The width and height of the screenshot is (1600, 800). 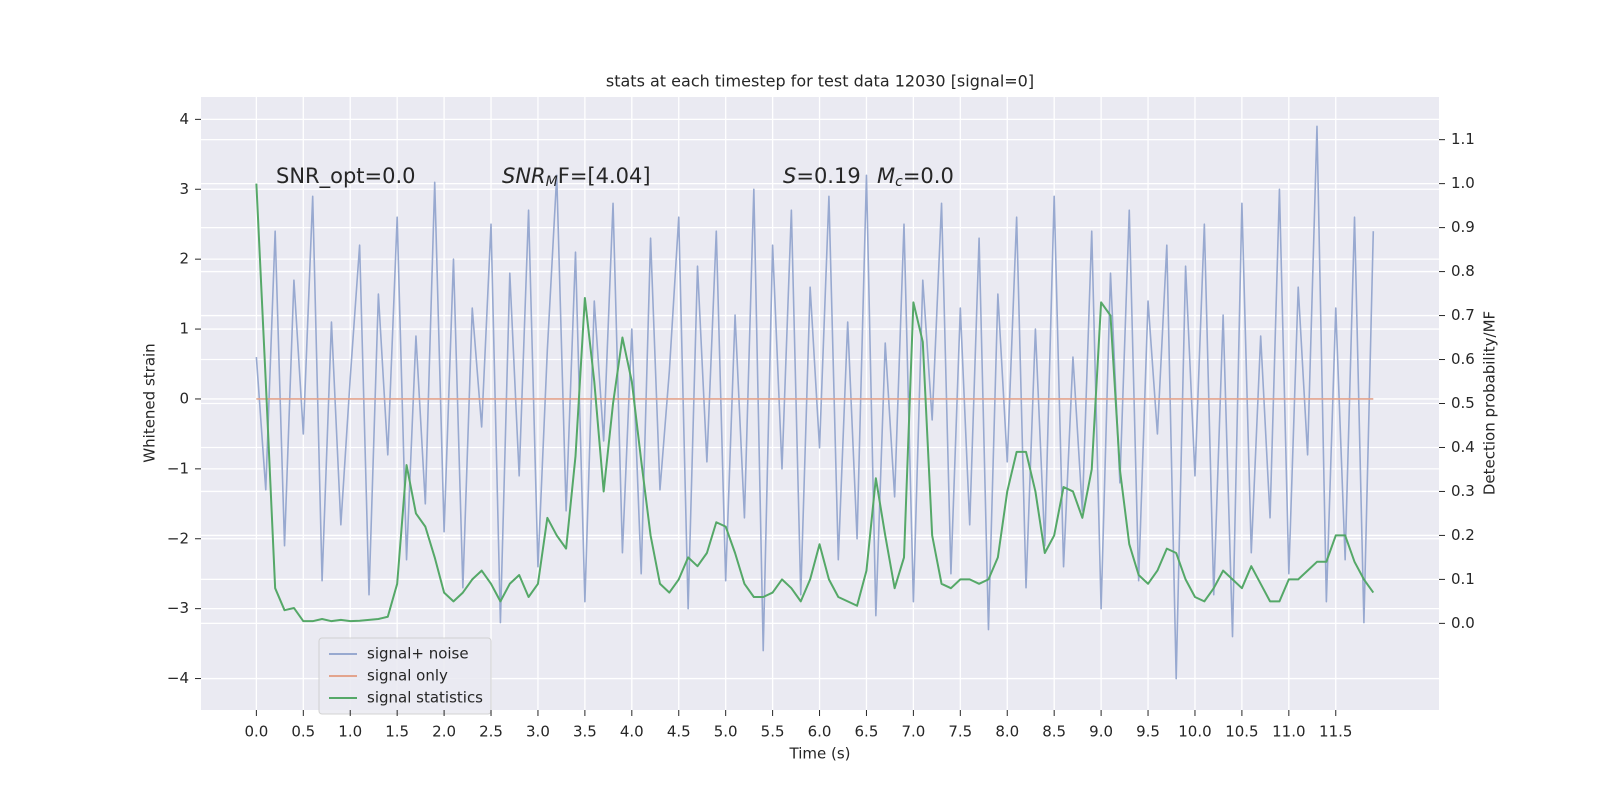 What do you see at coordinates (178, 468) in the screenshot?
I see `y-tick-label: −1` at bounding box center [178, 468].